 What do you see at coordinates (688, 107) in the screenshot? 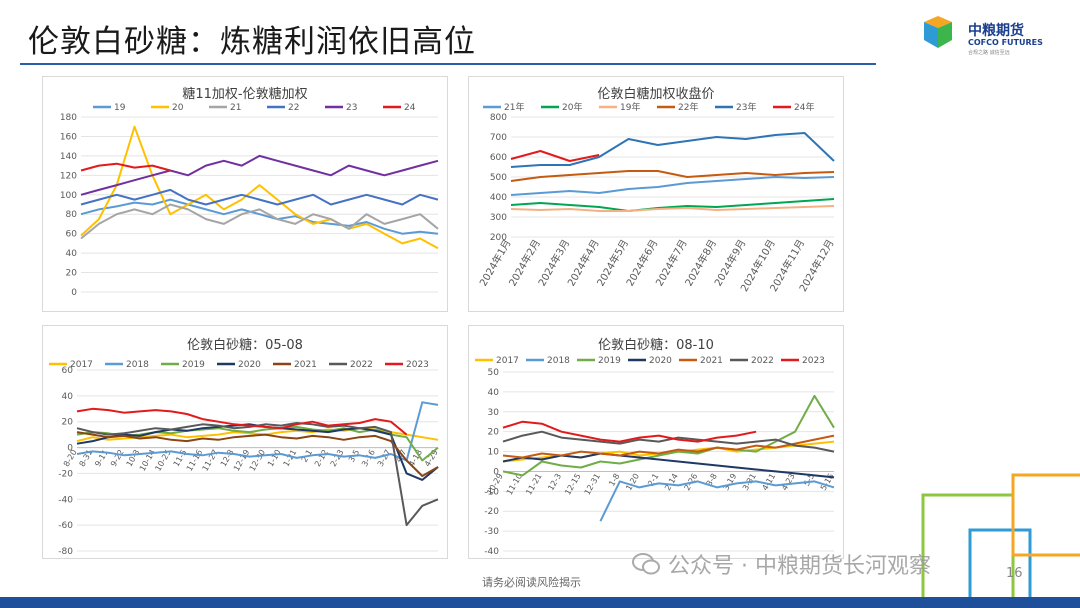
I see `legend-label: 22年` at bounding box center [688, 107].